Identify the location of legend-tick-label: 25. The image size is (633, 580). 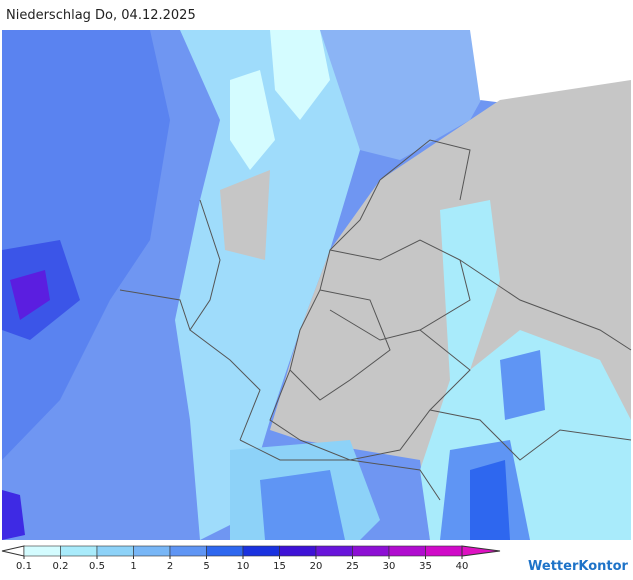
(352, 566).